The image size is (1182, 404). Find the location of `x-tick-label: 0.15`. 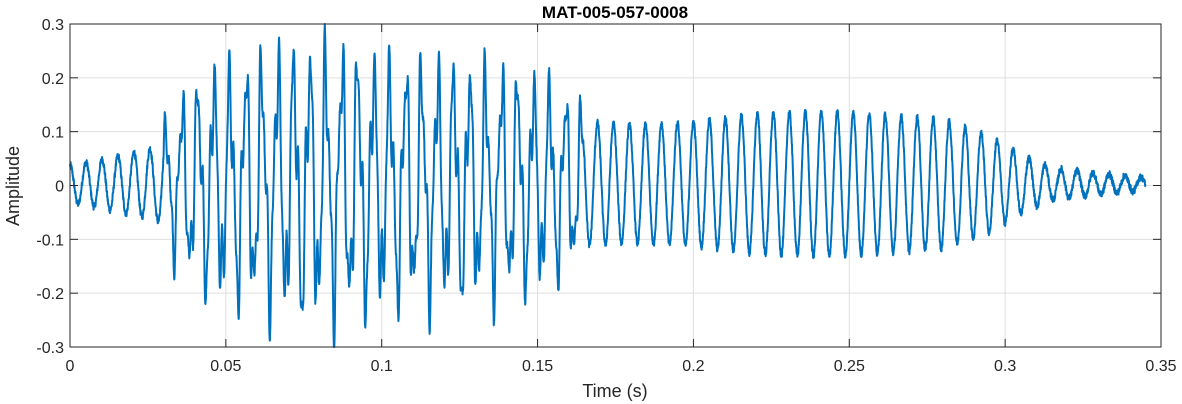

x-tick-label: 0.15 is located at coordinates (537, 366).